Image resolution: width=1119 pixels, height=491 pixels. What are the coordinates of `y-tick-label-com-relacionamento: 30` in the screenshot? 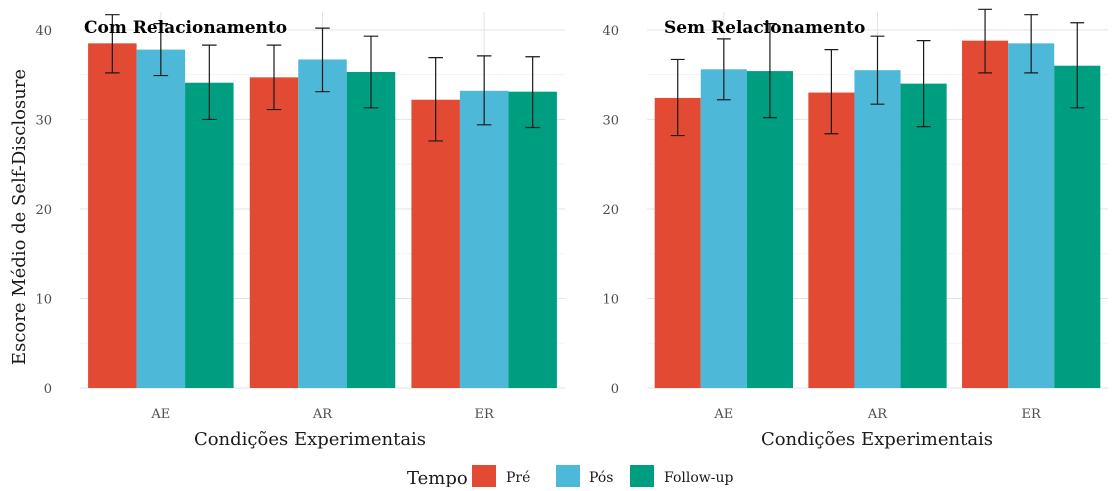 It's located at (43, 120).